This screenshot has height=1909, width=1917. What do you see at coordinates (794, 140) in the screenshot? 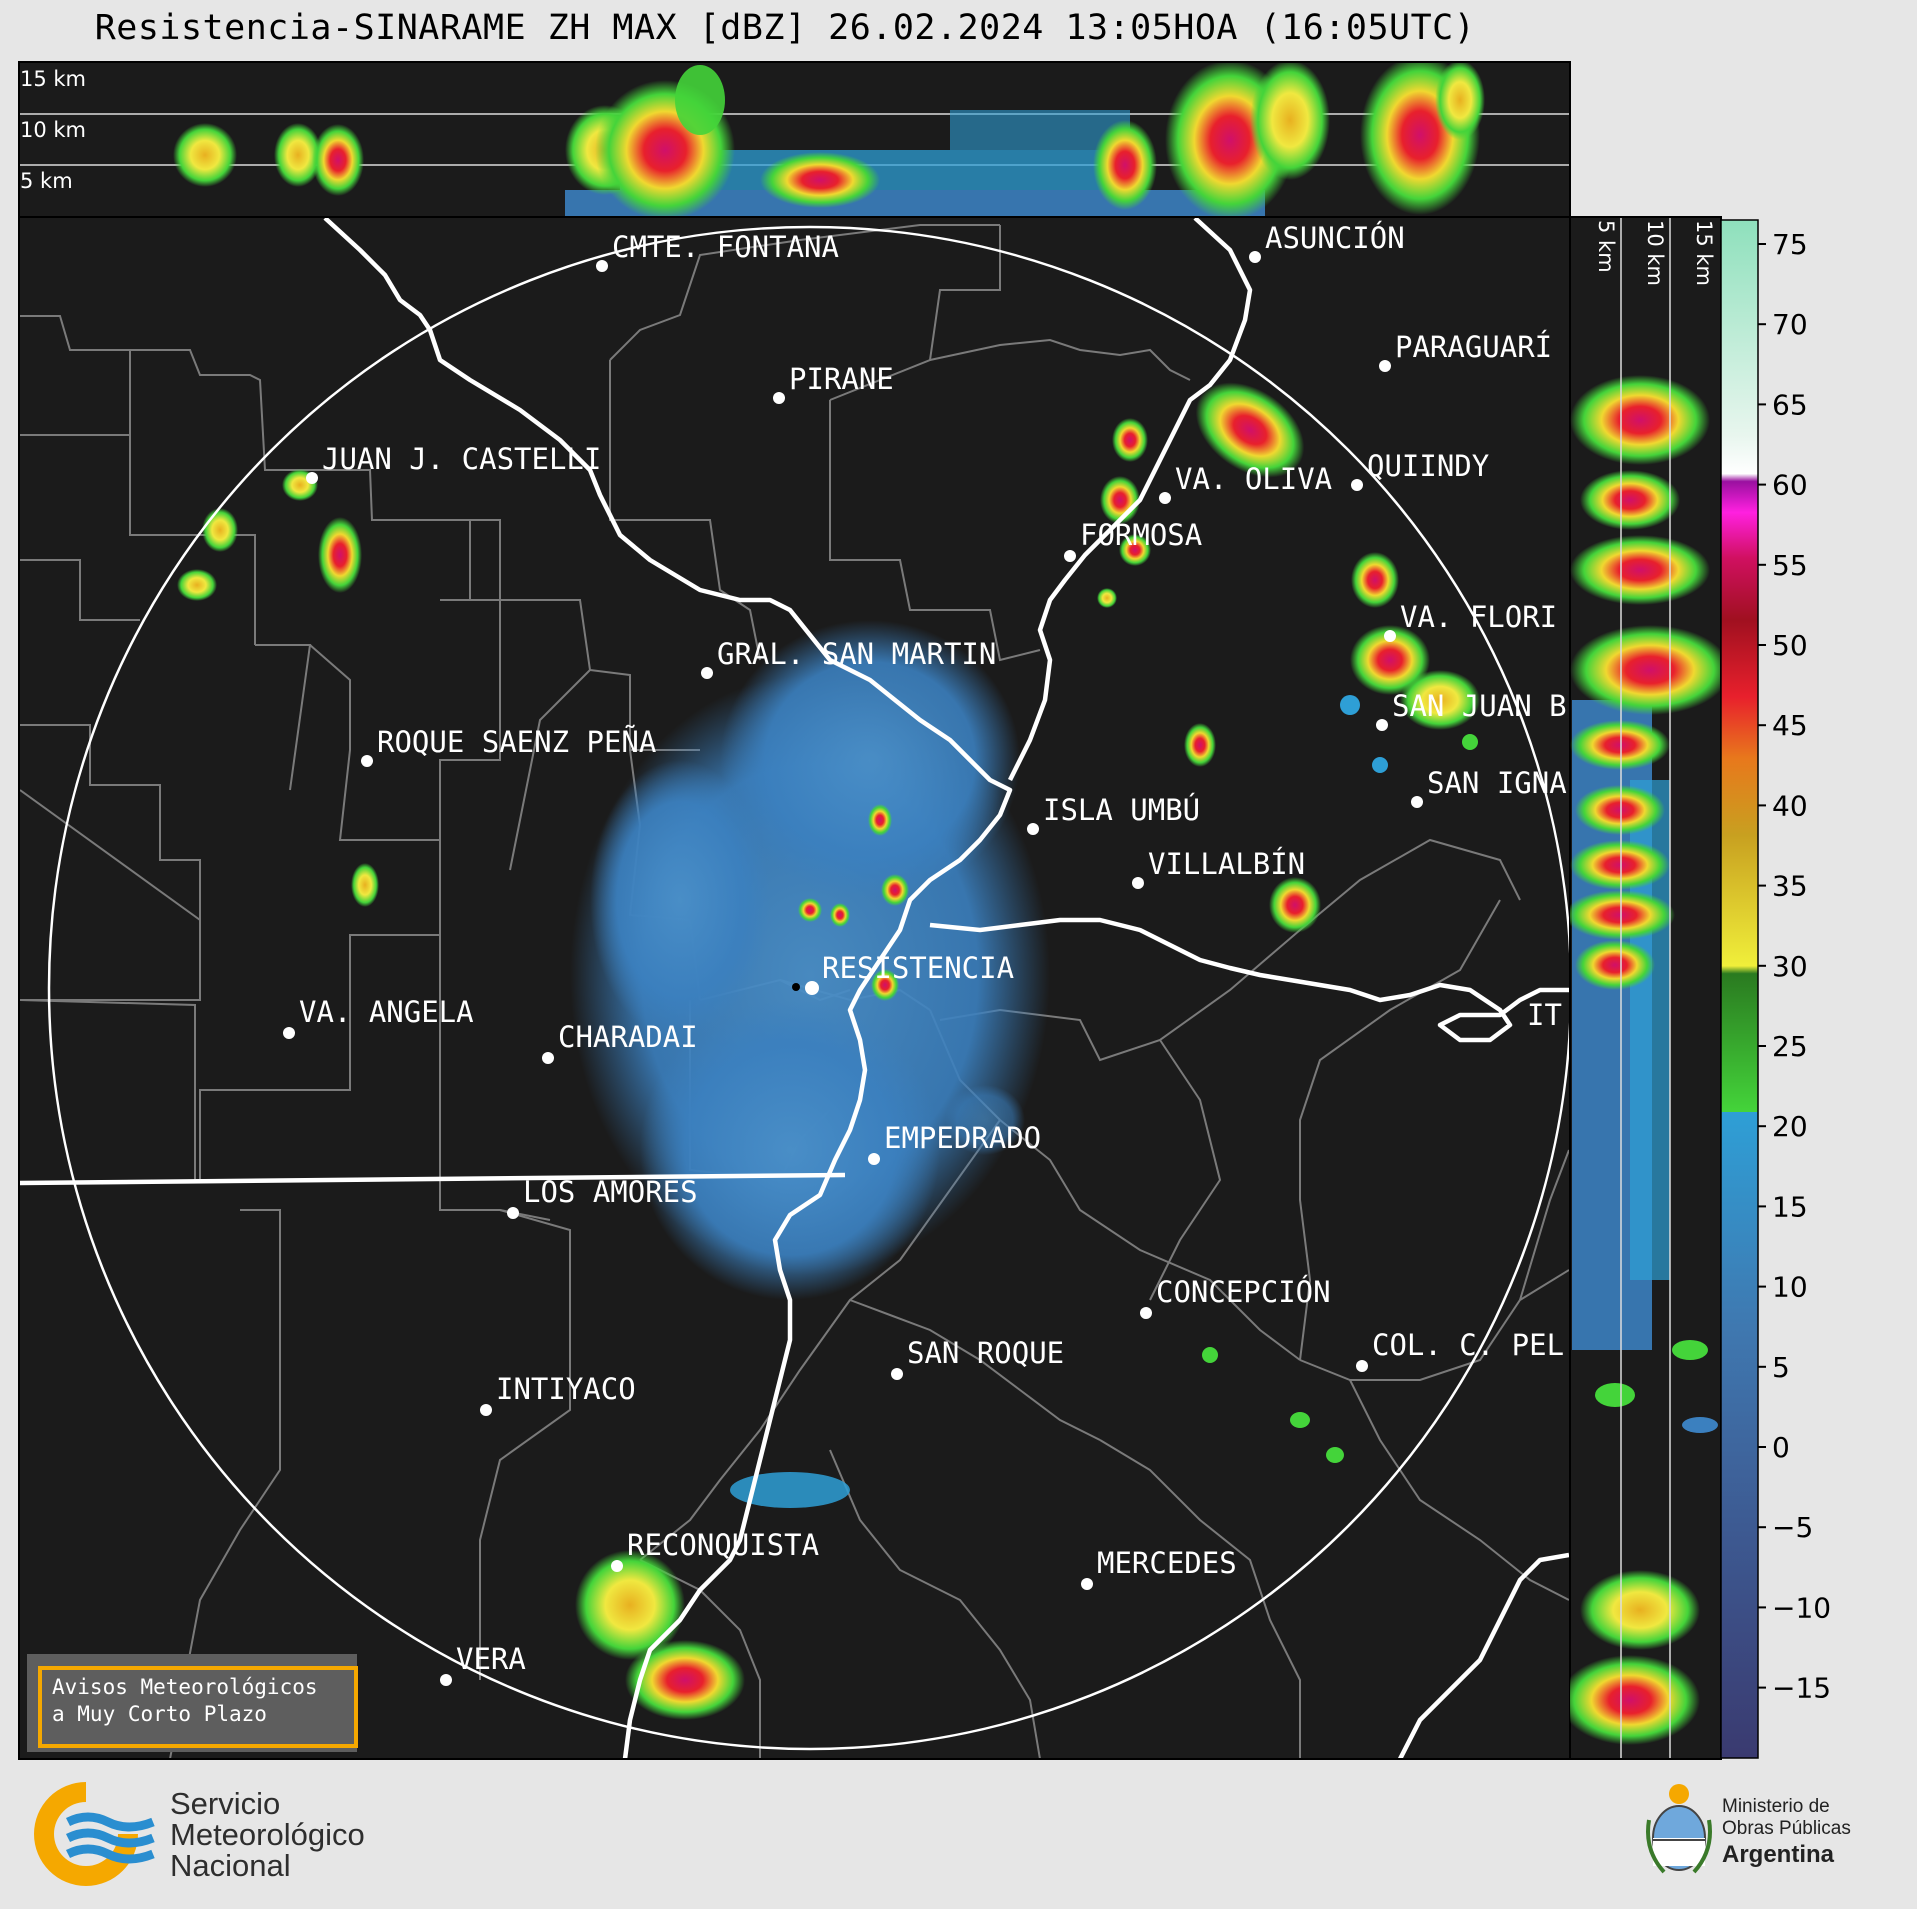
I see `top-height-profile: 15 km 10 km 5 km` at bounding box center [794, 140].